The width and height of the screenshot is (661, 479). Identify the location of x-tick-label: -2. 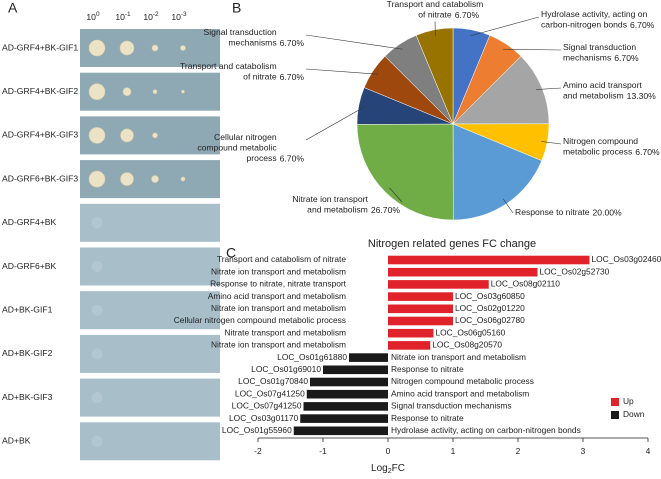
(258, 451).